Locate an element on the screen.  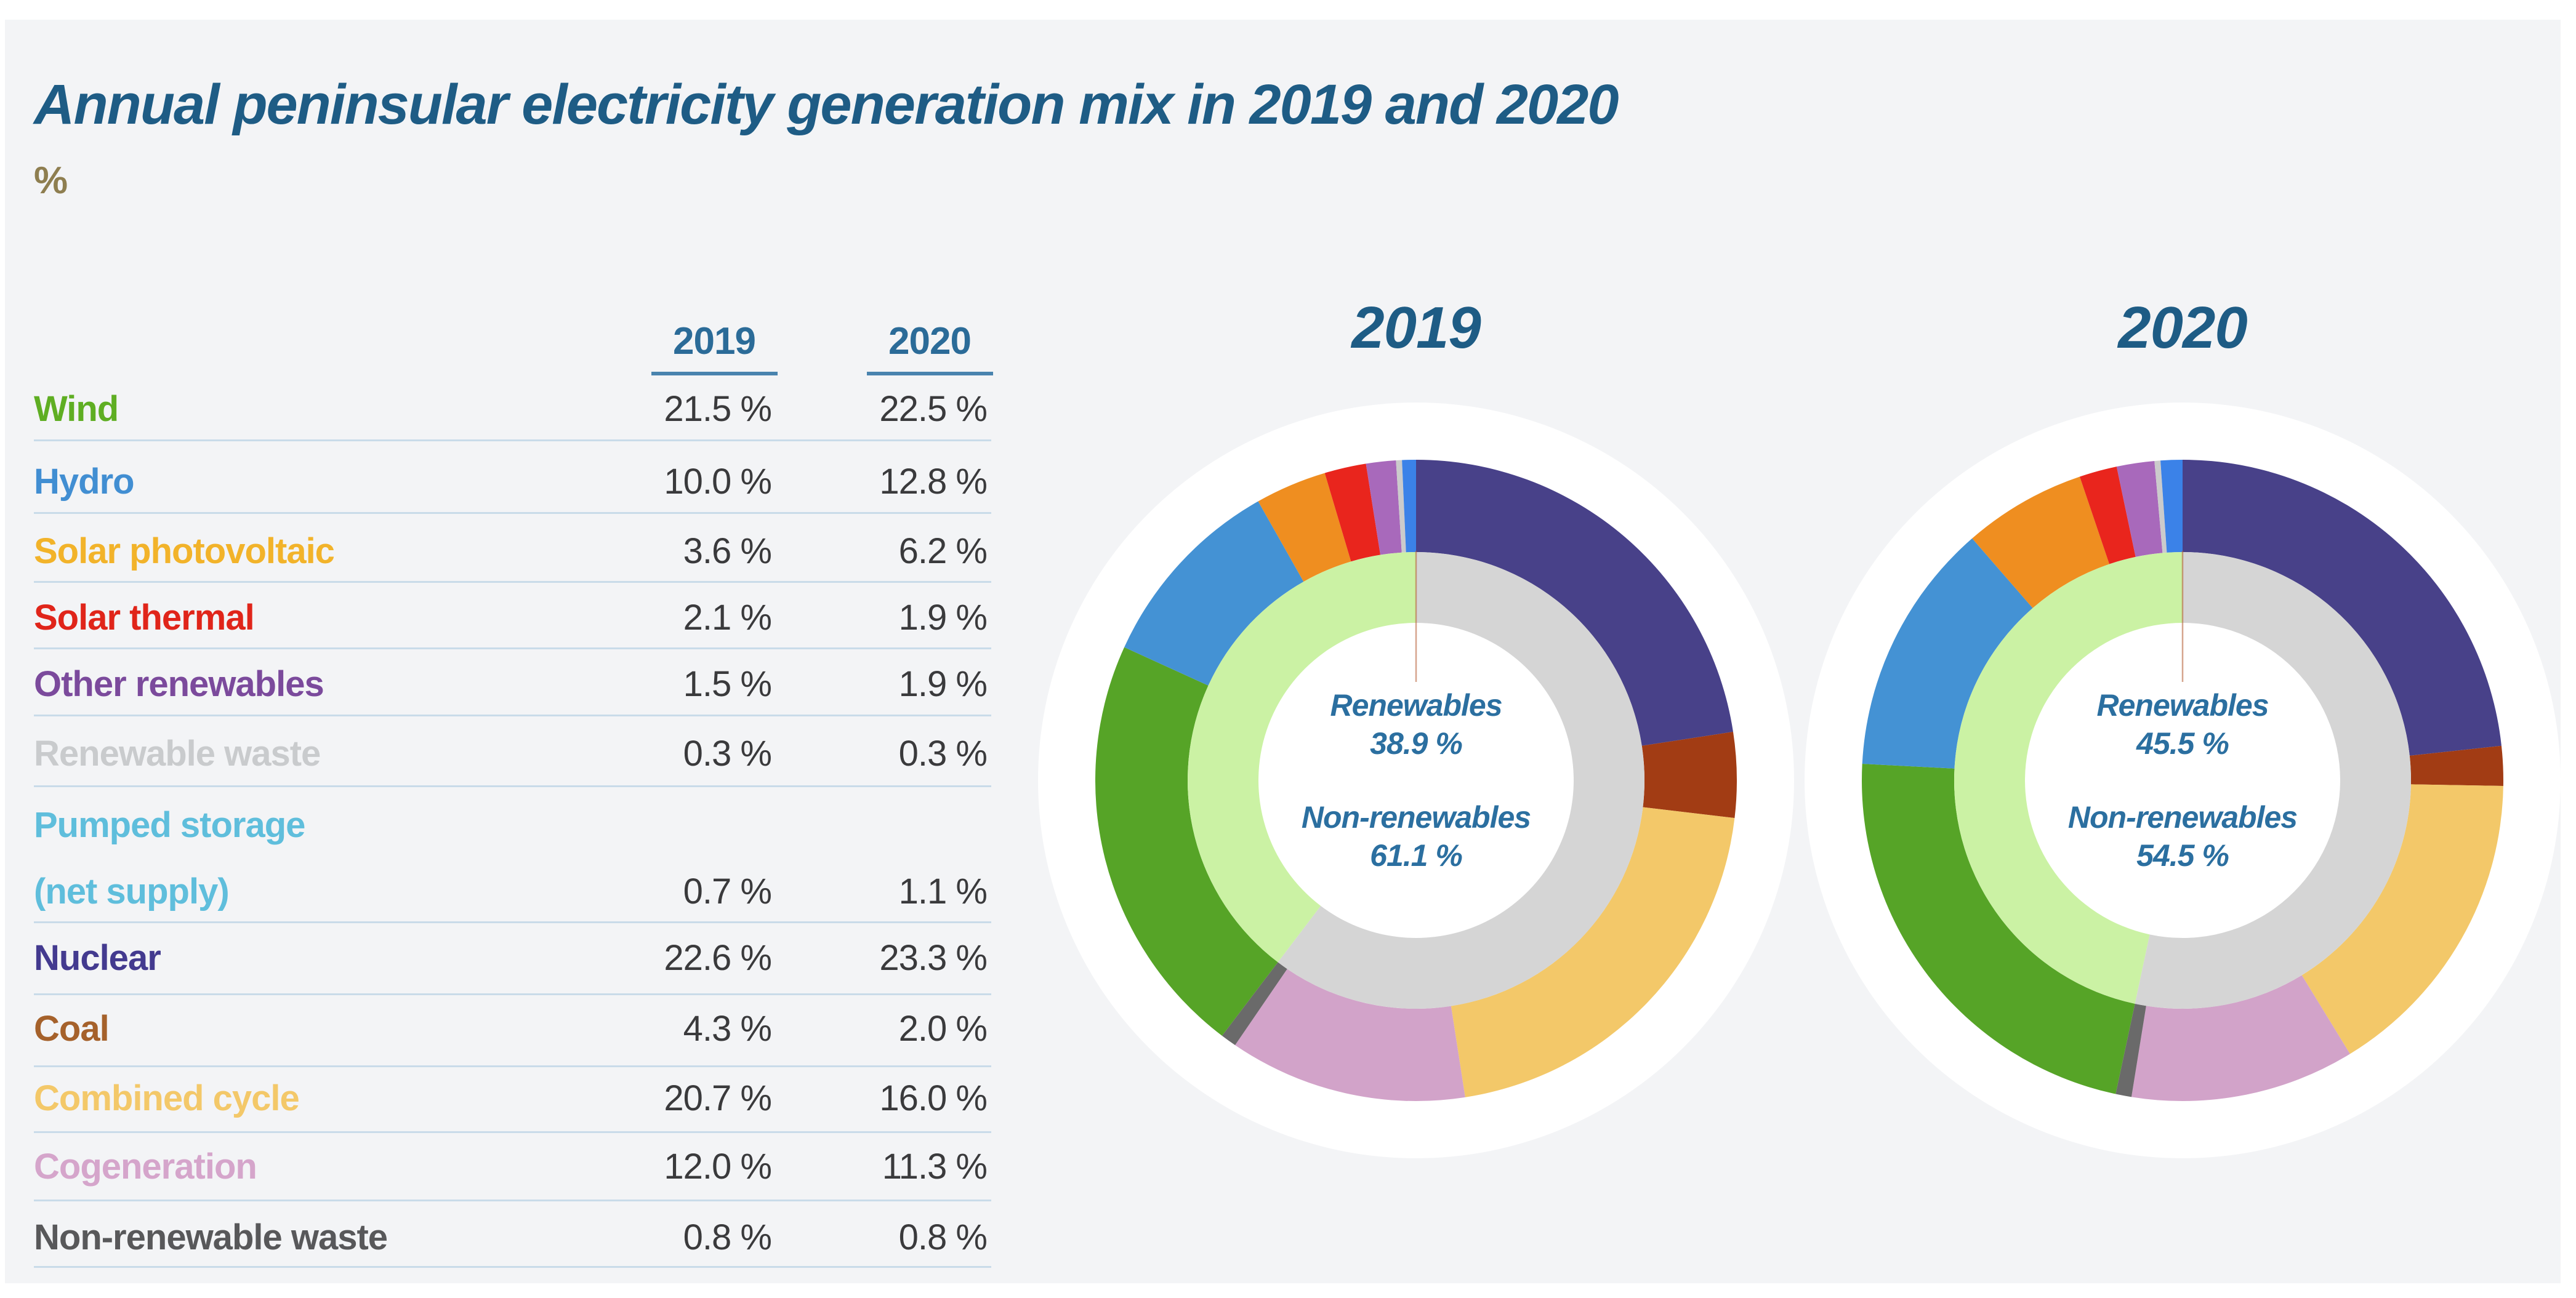
pie-segment-combined-cycle-2020 is located at coordinates (2402, 919).